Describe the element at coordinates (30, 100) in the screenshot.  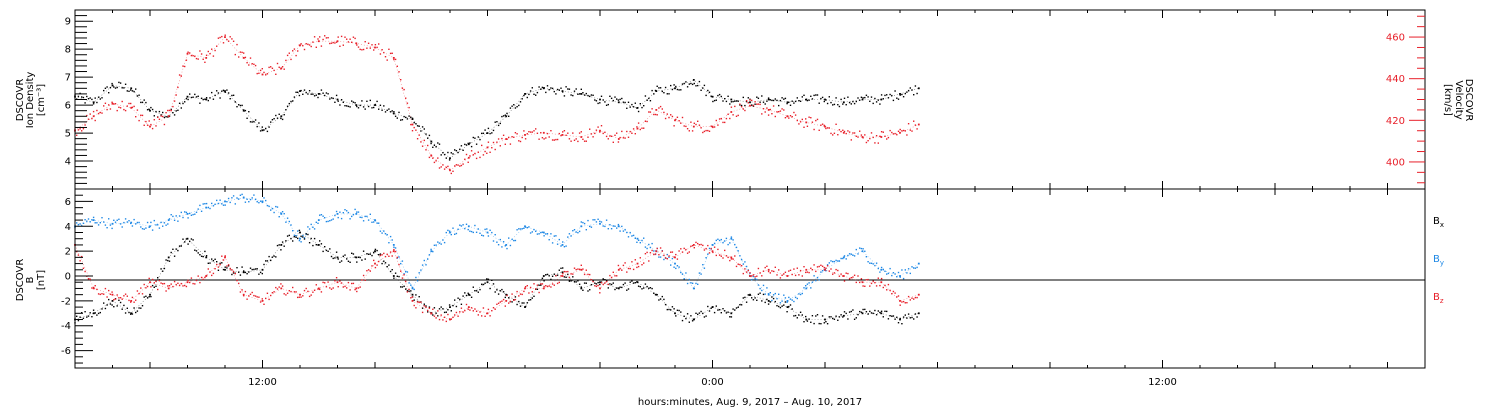
I see `density-axis-label-line2: Ion Density` at that location.